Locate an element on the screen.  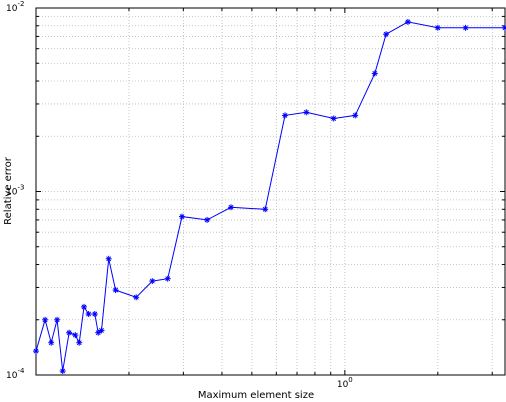
x-tick-label: 100 is located at coordinates (345, 383).